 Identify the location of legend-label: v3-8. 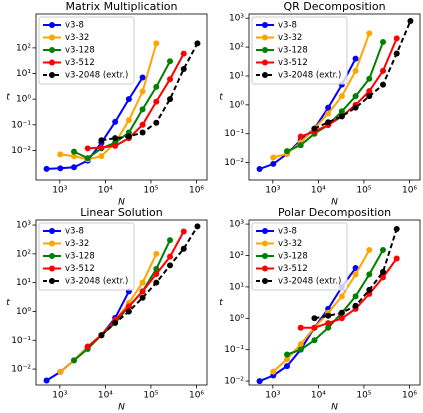
(74, 26).